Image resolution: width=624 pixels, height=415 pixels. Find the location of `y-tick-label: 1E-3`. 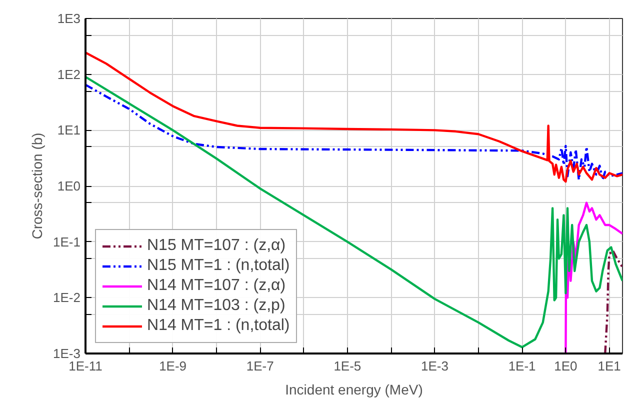

y-tick-label: 1E-3 is located at coordinates (67, 353).